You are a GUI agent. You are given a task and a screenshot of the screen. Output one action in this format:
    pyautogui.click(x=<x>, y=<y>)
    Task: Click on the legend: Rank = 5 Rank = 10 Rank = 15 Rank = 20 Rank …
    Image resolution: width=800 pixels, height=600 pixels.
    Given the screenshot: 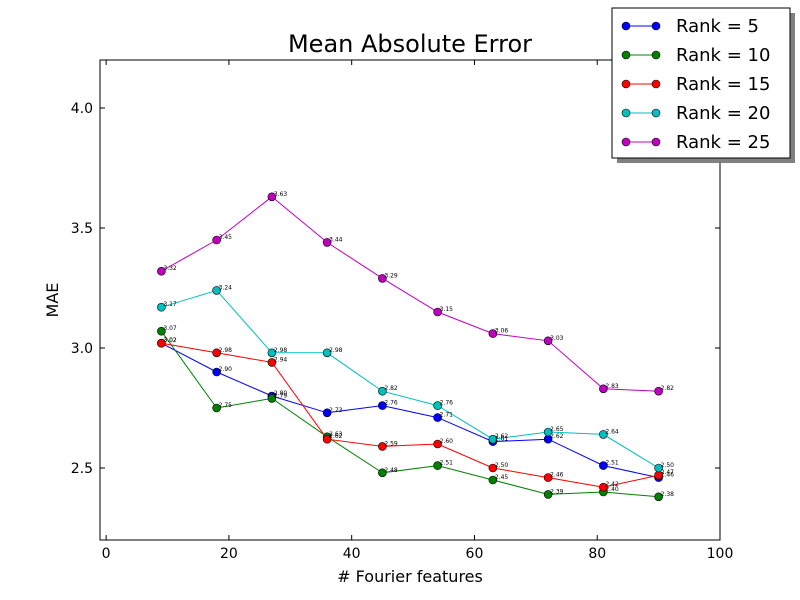 What is the action you would take?
    pyautogui.click(x=703, y=85)
    